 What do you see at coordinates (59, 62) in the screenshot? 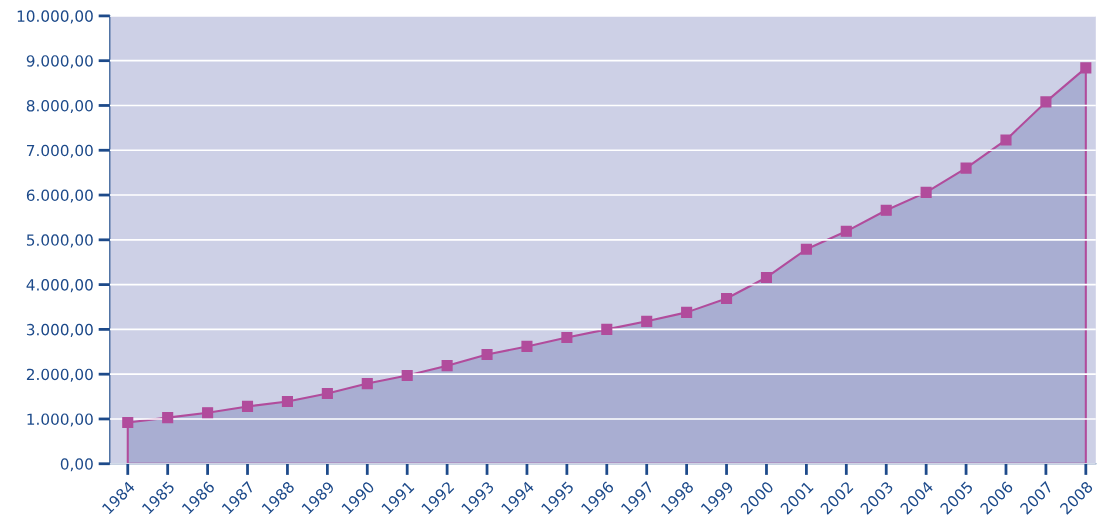
I see `y-tick-label: 9.000,00` at bounding box center [59, 62].